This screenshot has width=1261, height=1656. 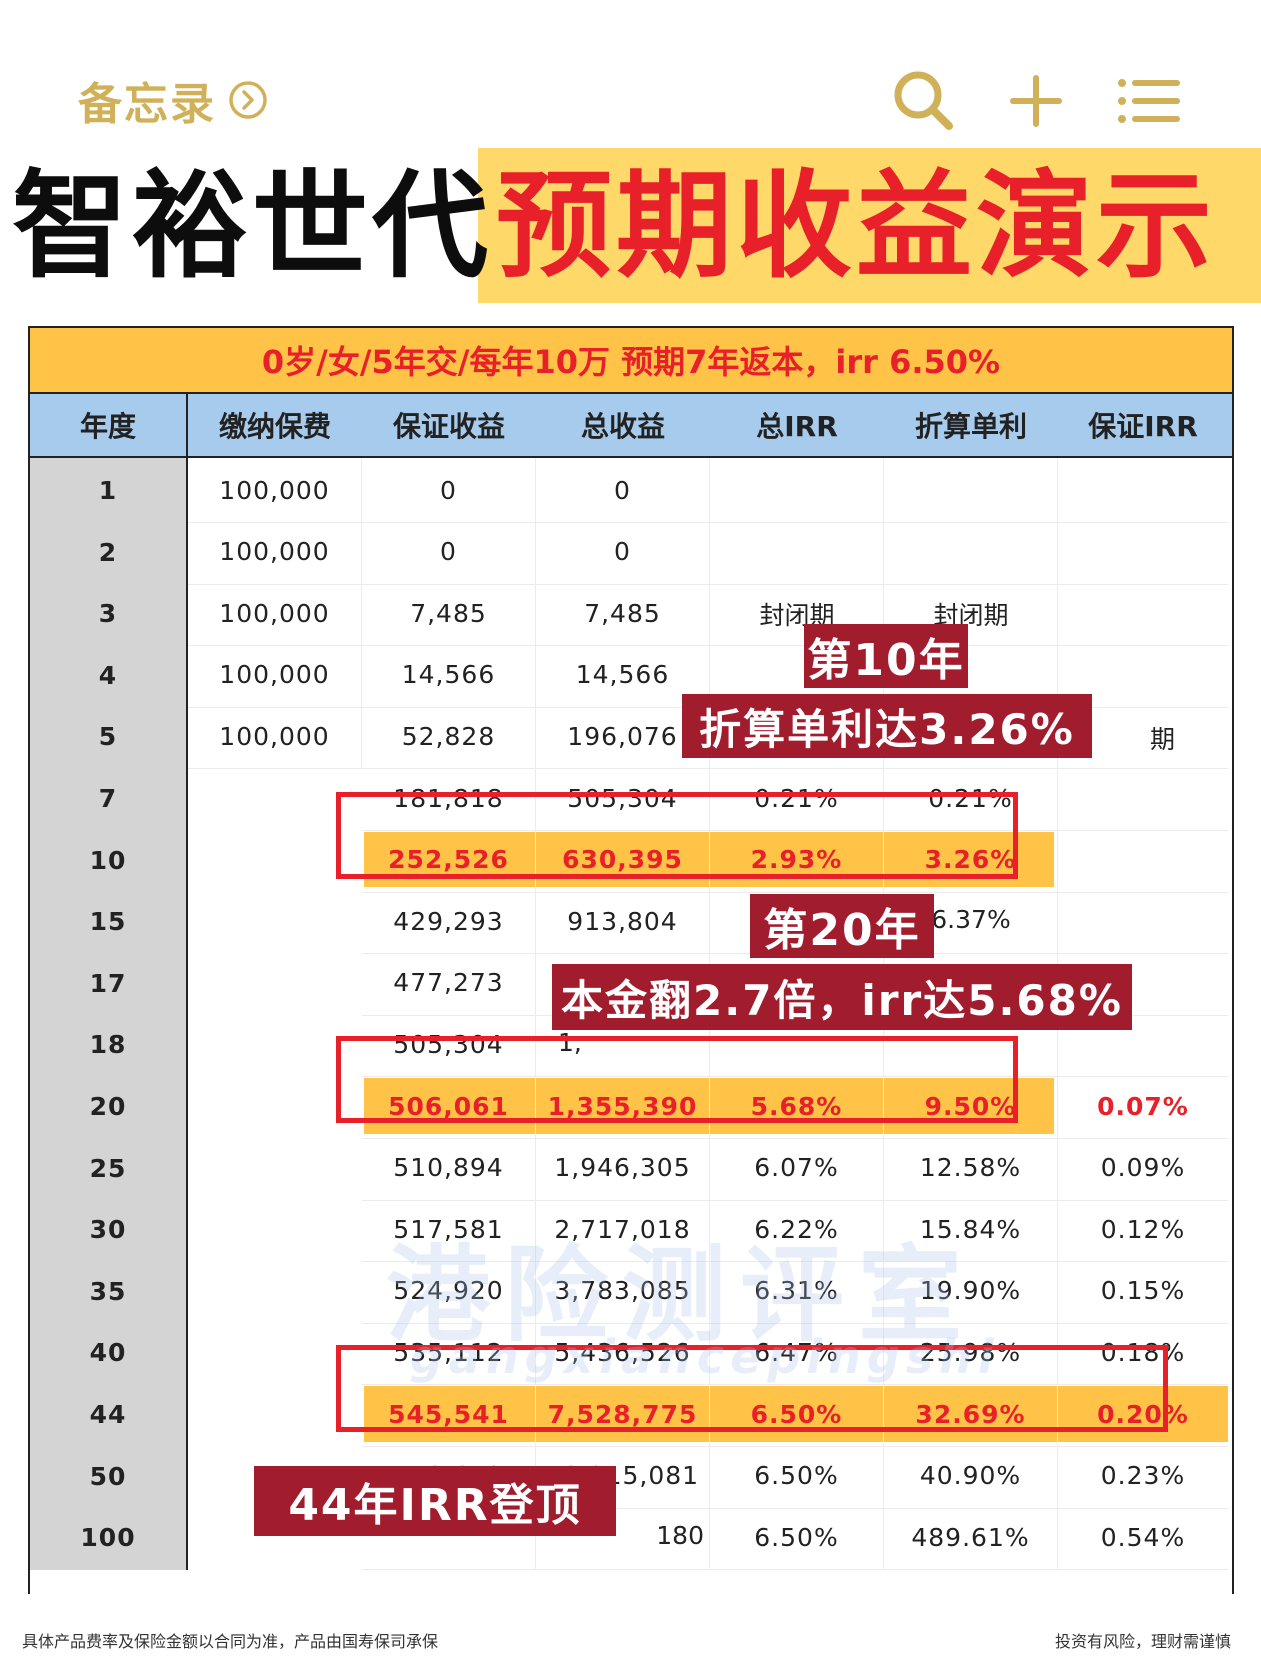 I want to click on table-row: 35 524,920 3,783,085 6.31% 19.90% 0.15%, so click(x=631, y=1291).